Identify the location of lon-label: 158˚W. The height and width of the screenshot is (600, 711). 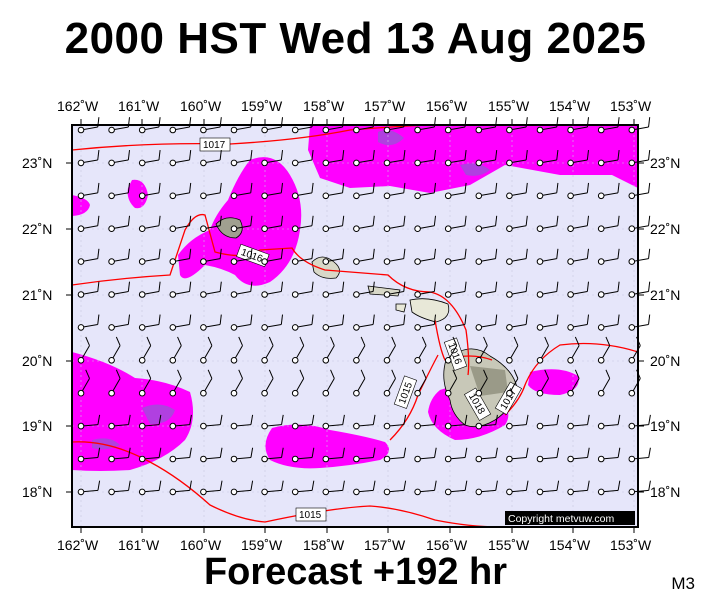
(324, 106).